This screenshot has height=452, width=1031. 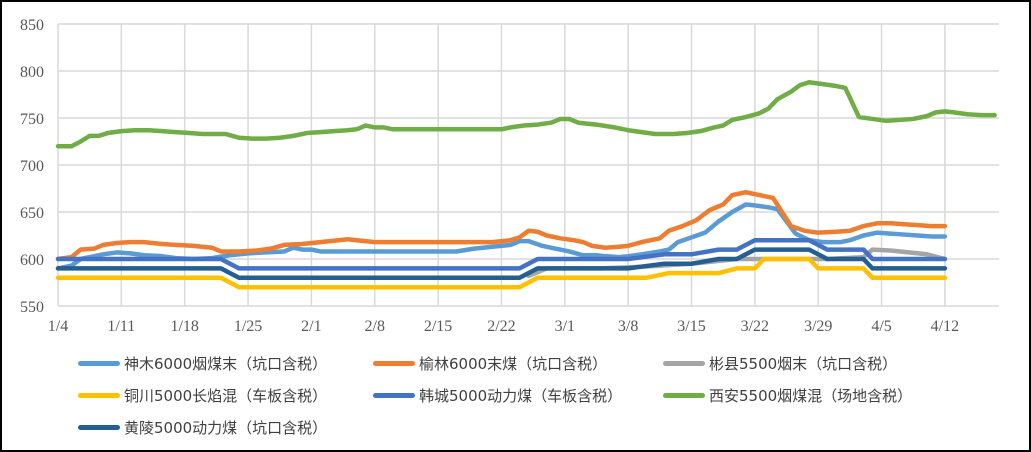 I want to click on legend-label: 铜川5000长焰混（车板含税）, so click(x=226, y=396).